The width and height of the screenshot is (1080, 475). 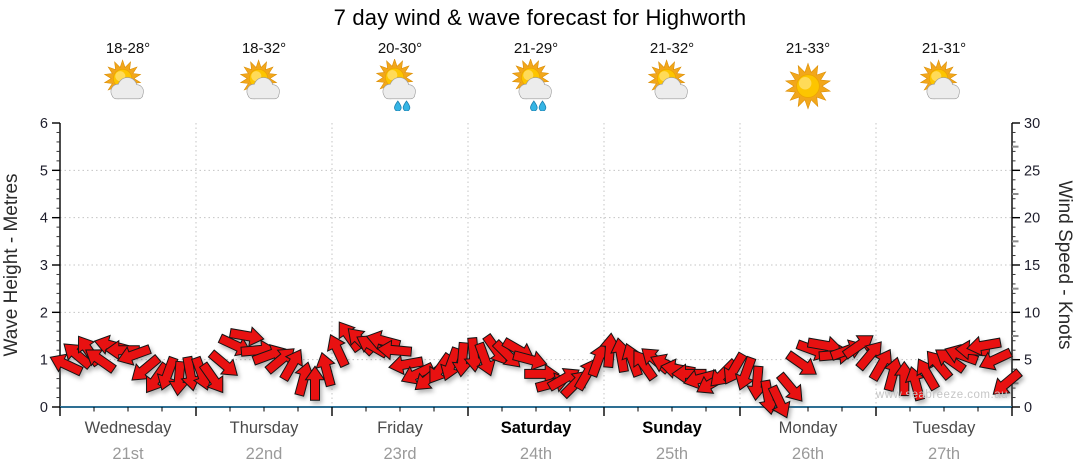 I want to click on day-date: 26th, so click(x=808, y=454).